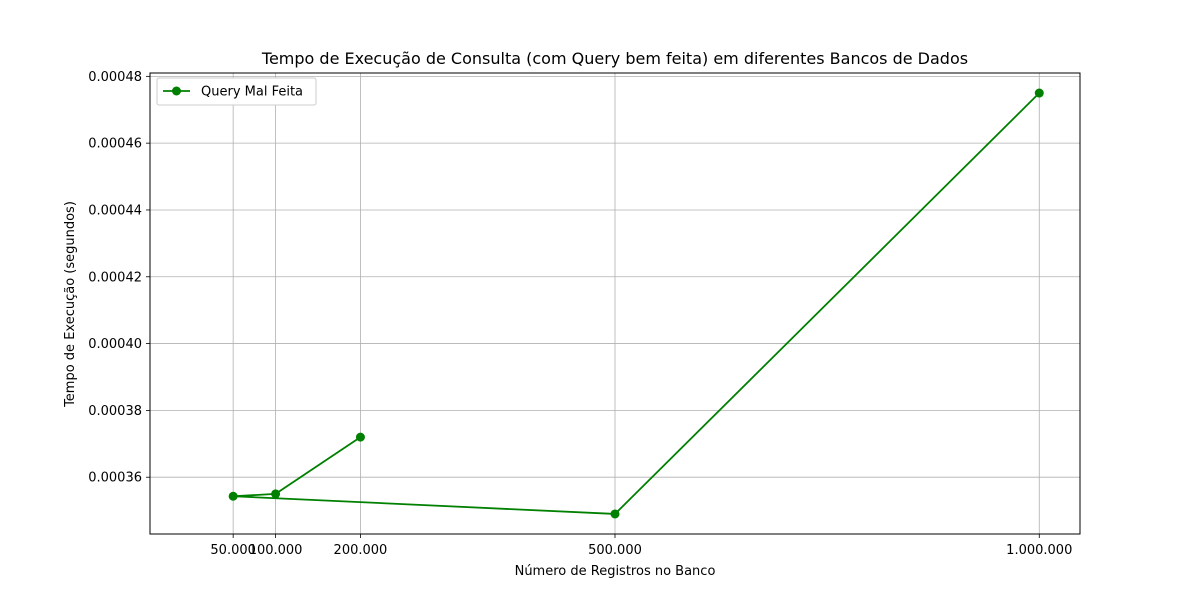 The width and height of the screenshot is (1200, 600). What do you see at coordinates (70, 304) in the screenshot?
I see `y-axis-label: Tempo de Execução (segundos)` at bounding box center [70, 304].